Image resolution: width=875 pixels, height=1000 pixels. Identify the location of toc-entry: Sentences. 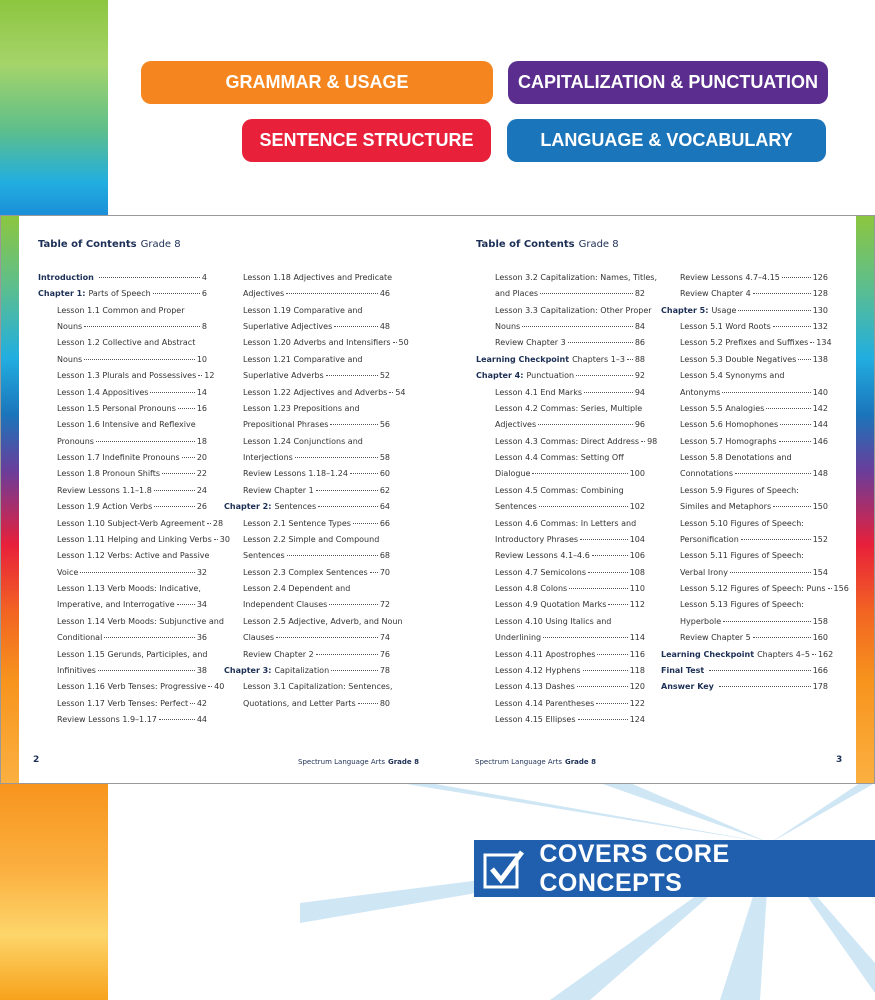
(264, 556).